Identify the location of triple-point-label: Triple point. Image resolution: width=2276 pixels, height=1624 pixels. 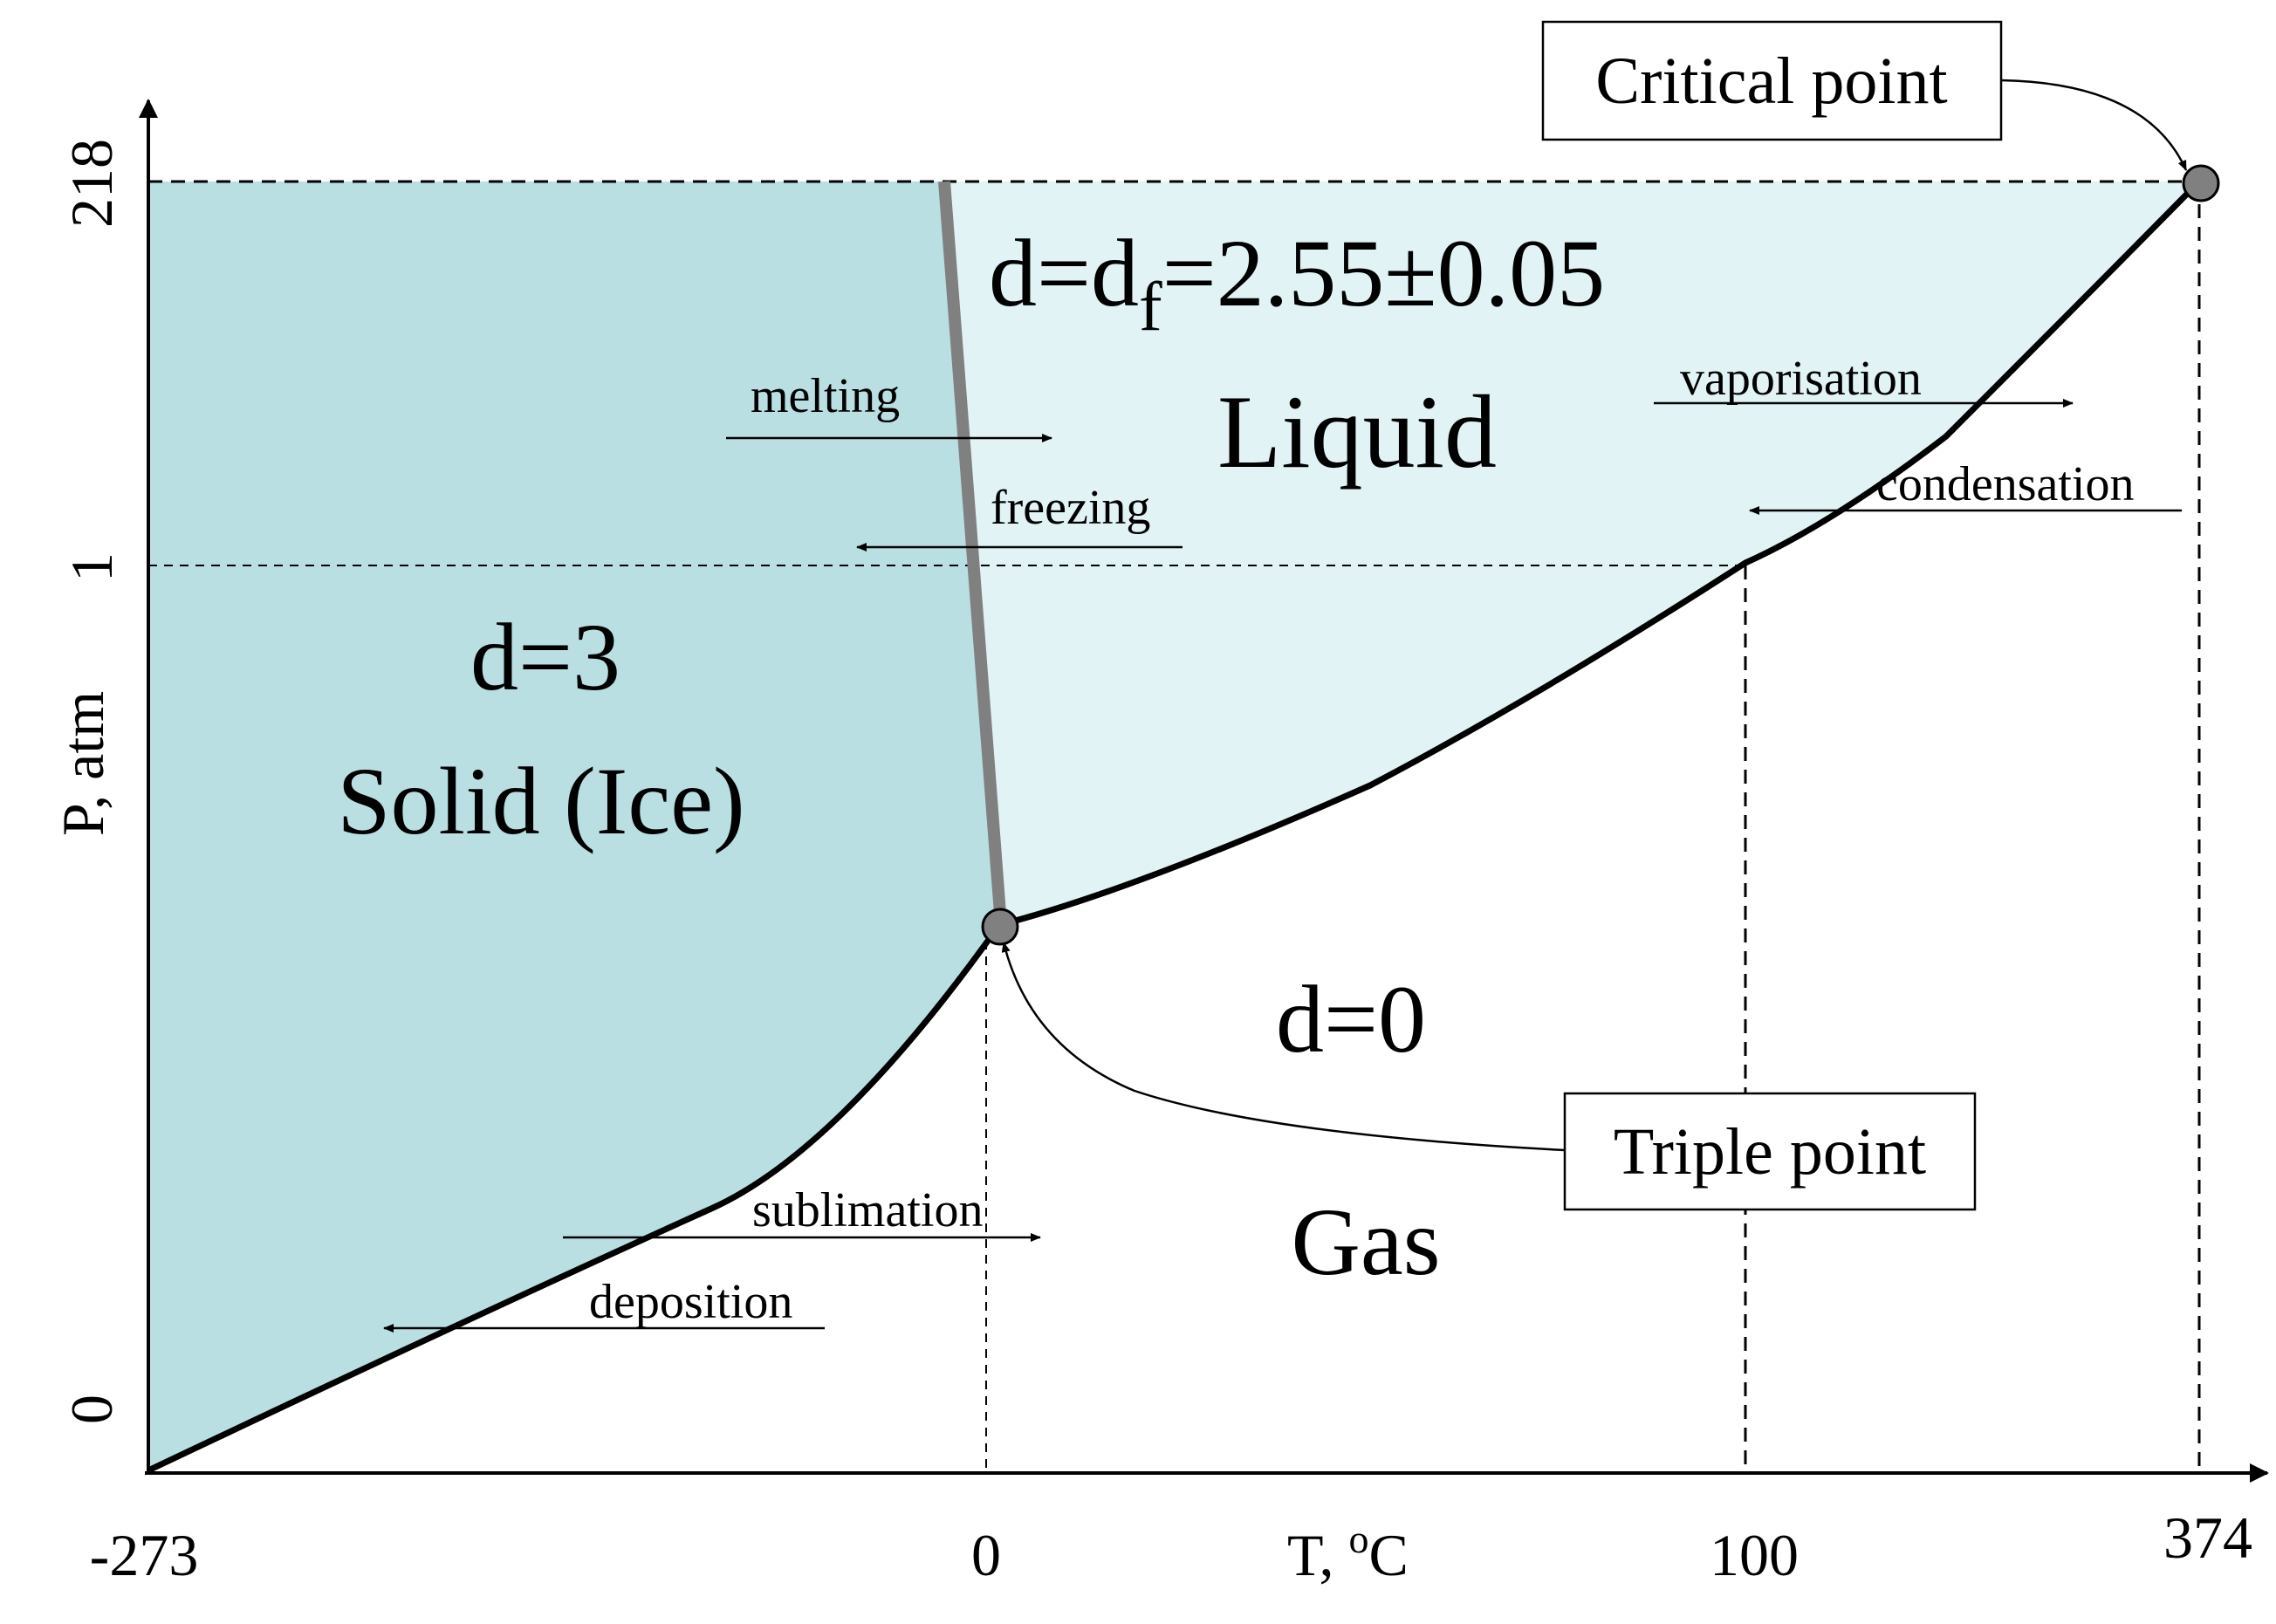
(1770, 1152).